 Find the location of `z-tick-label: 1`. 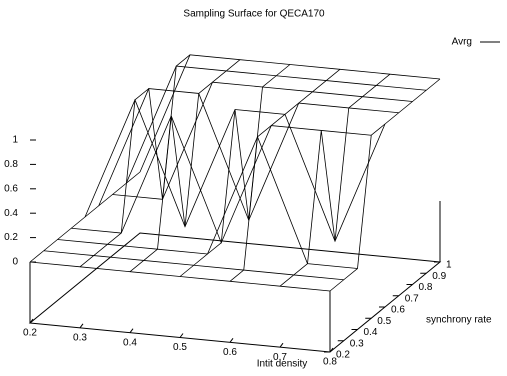

z-tick-label: 1 is located at coordinates (15, 140).